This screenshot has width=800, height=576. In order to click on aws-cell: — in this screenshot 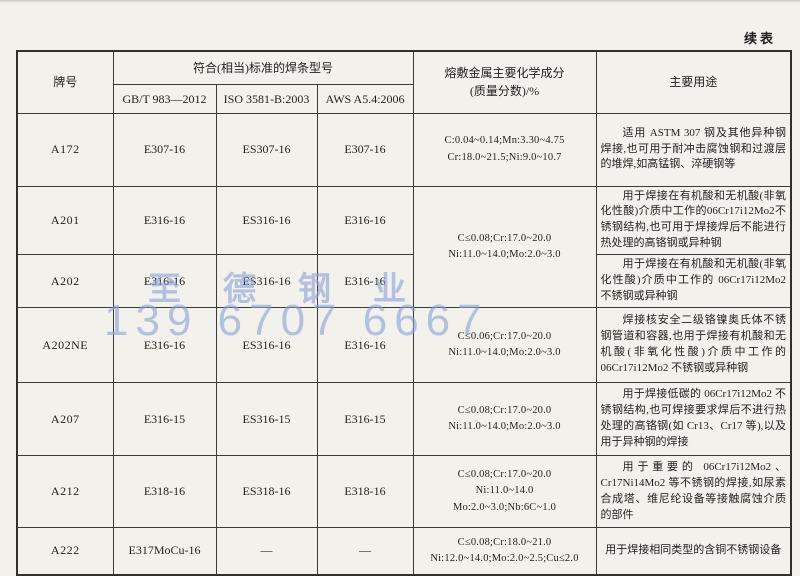, I will do `click(365, 551)`.